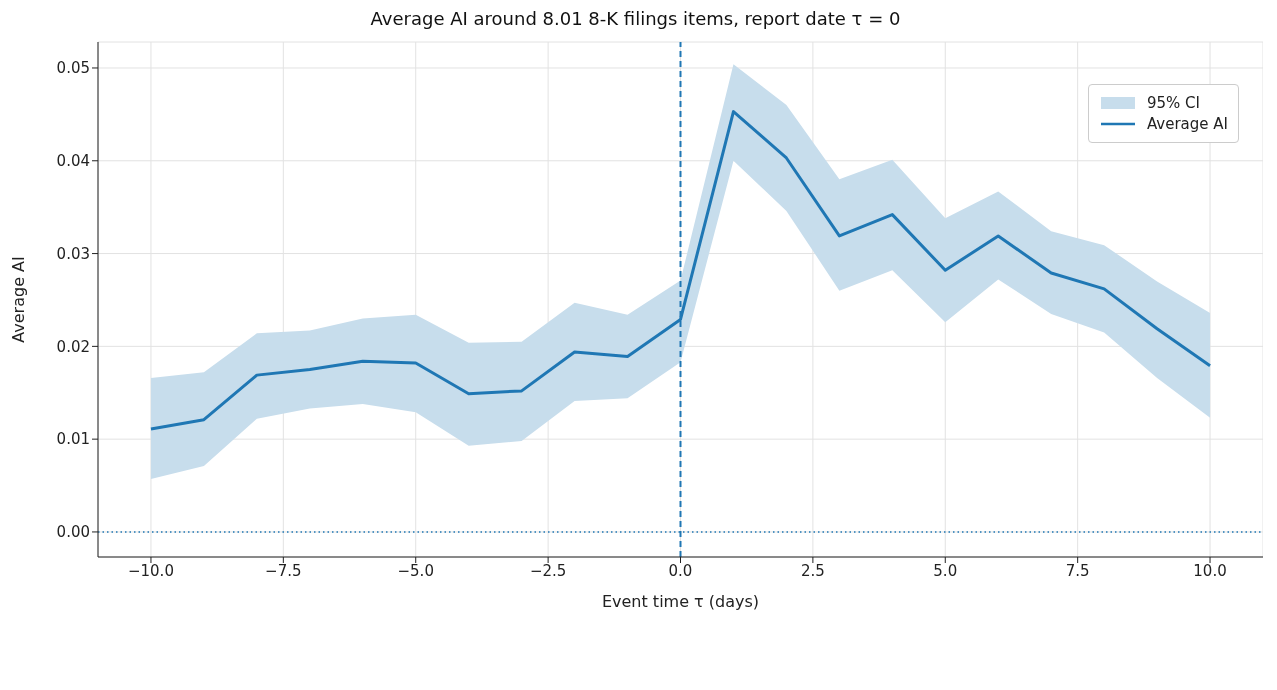 The height and width of the screenshot is (690, 1277). What do you see at coordinates (73, 68) in the screenshot?
I see `y-tick-label: 0.05` at bounding box center [73, 68].